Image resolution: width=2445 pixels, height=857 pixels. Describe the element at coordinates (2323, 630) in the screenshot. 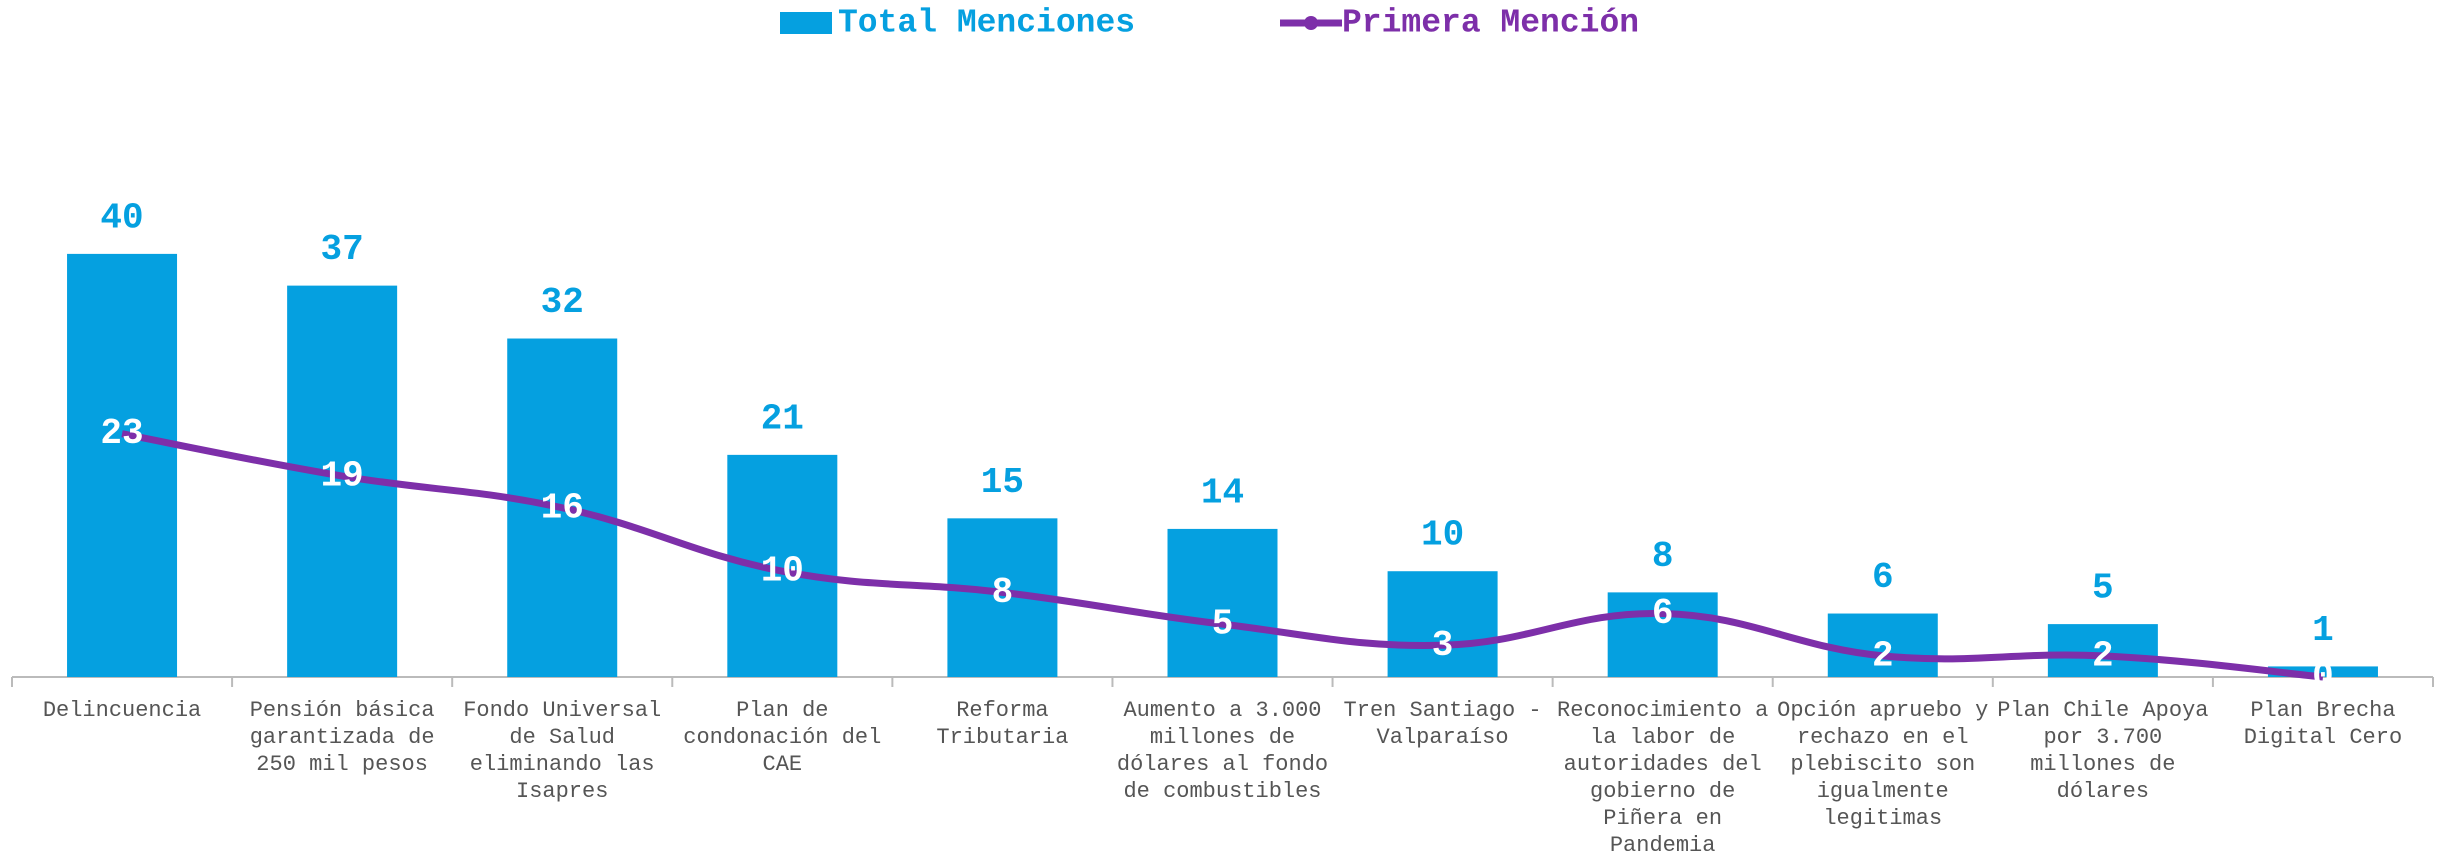

I see `bar-label: 1` at that location.